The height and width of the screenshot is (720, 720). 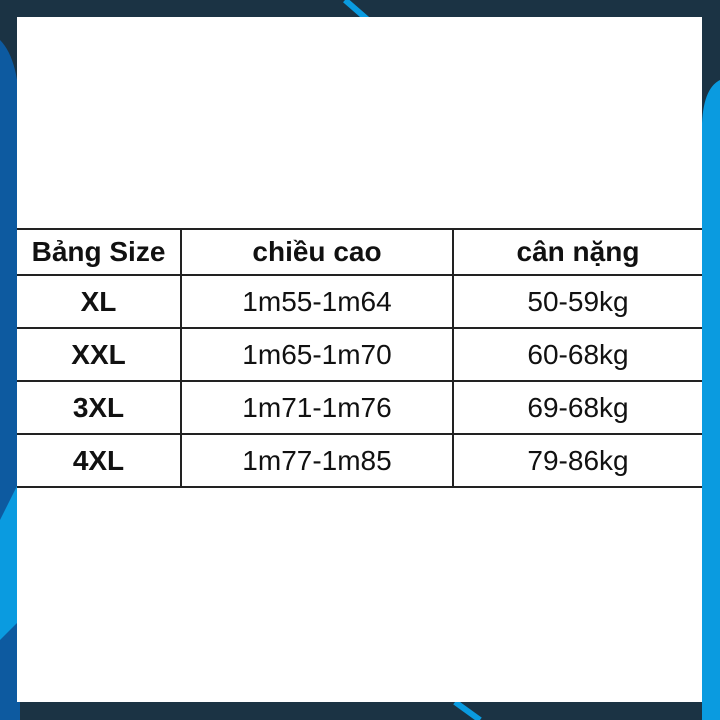 I want to click on header-weight: cân nặng, so click(x=577, y=251).